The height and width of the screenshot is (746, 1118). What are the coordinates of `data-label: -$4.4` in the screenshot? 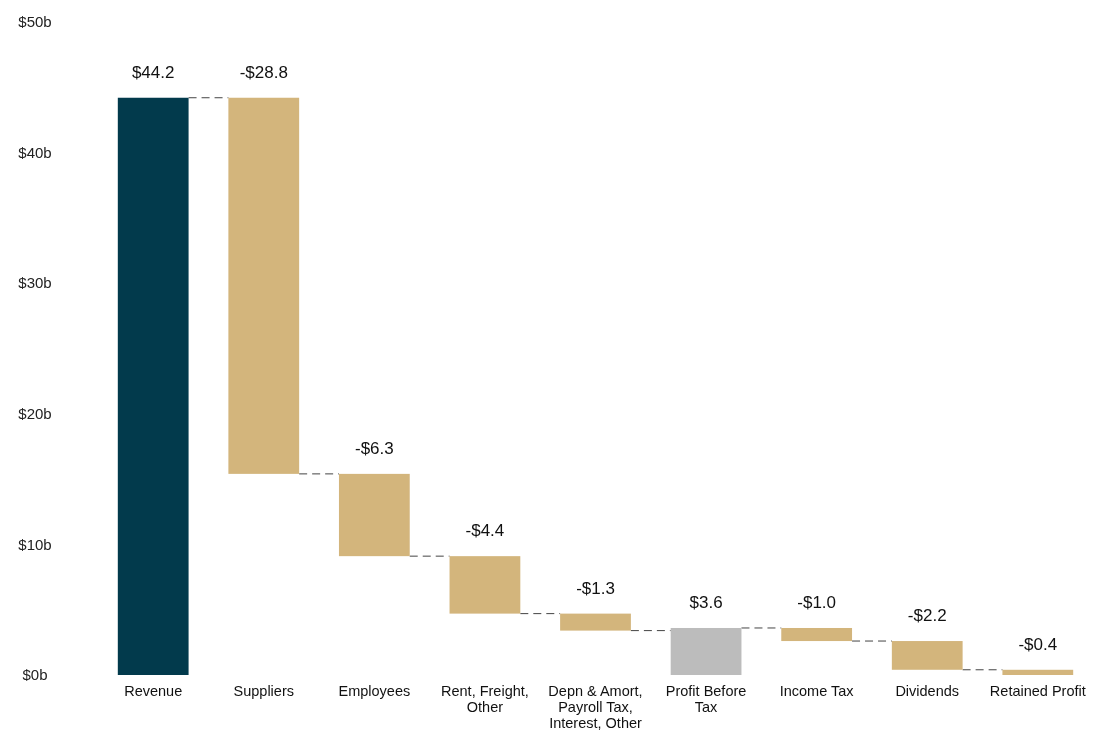 It's located at (485, 531).